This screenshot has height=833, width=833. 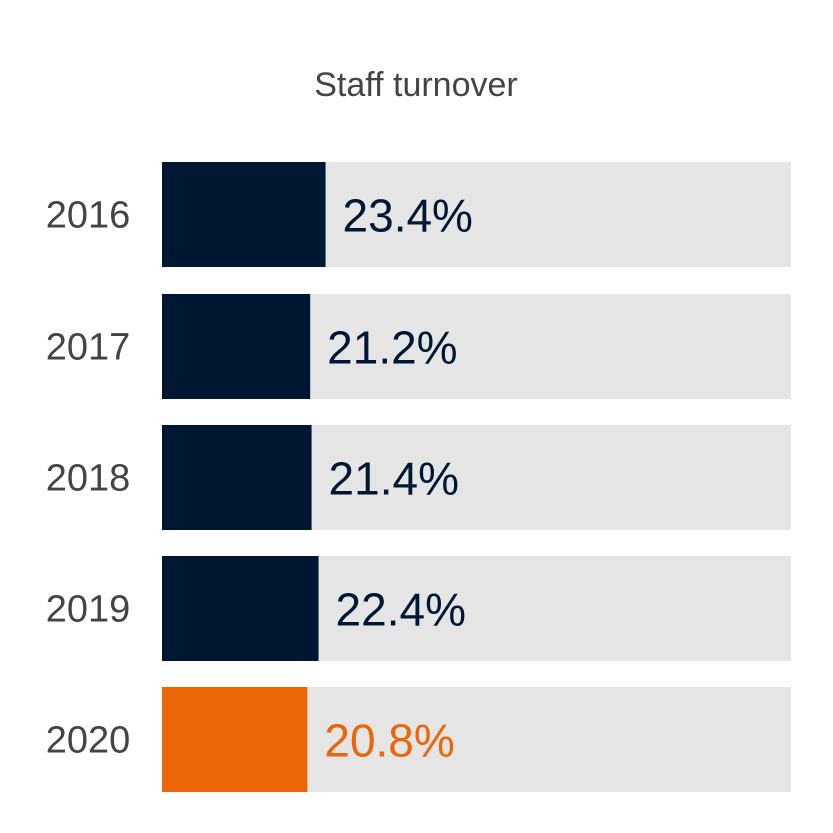 I want to click on bar-2017, so click(x=236, y=346).